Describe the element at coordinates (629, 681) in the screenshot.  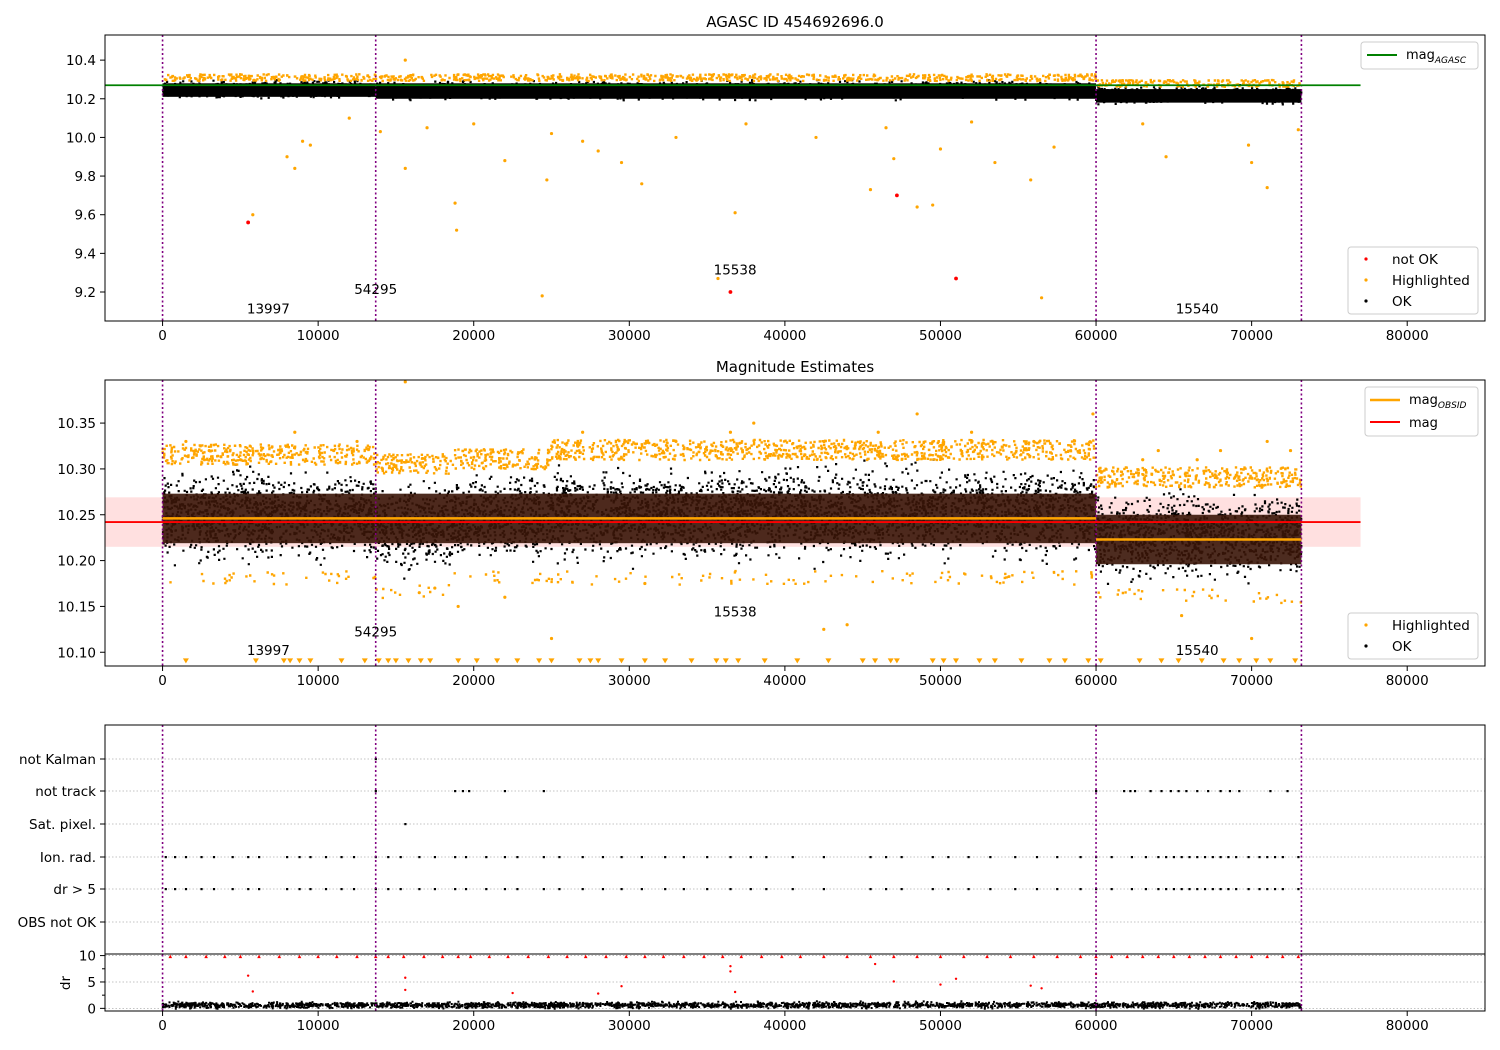
I see `x-tick-label: 30000` at that location.